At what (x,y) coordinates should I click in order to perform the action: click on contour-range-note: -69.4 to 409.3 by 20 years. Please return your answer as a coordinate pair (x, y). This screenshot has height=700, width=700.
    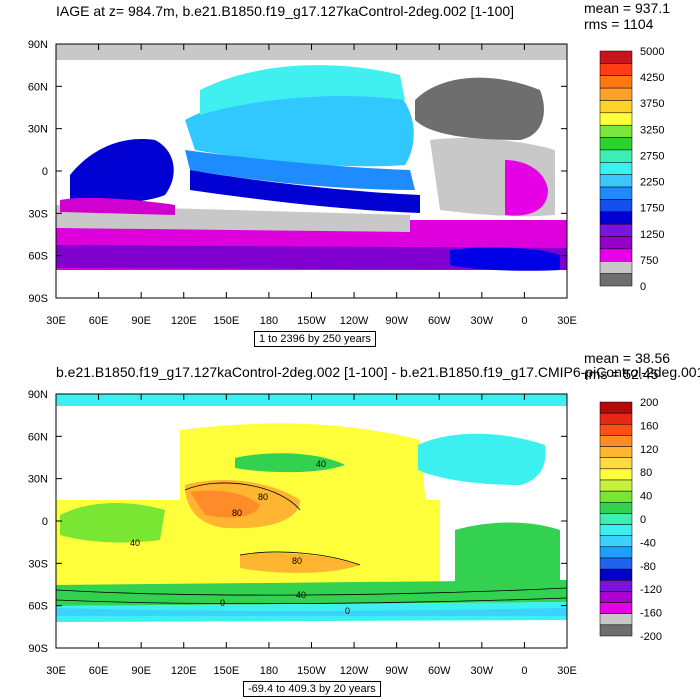
    Looking at the image, I should click on (312, 689).